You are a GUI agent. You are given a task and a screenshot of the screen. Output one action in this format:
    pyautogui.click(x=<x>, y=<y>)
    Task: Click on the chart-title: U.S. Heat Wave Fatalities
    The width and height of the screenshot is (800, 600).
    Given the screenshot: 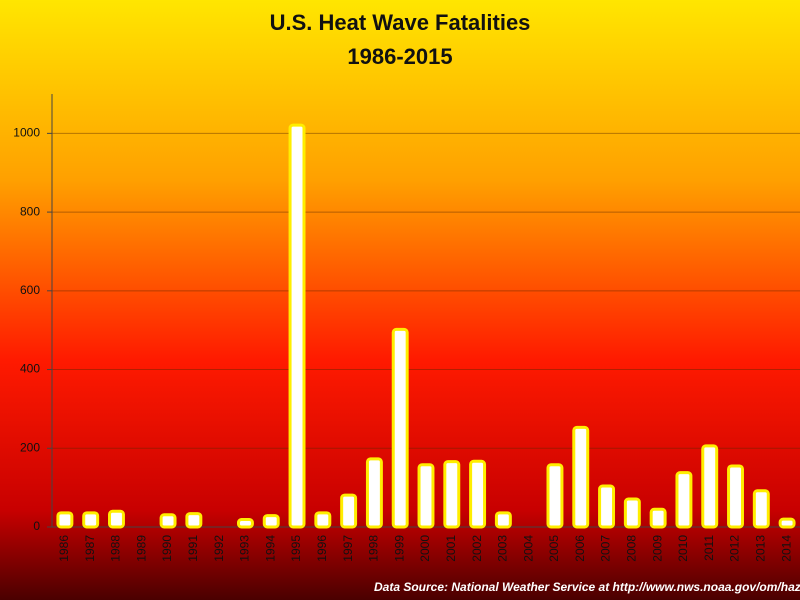 What is the action you would take?
    pyautogui.click(x=400, y=22)
    